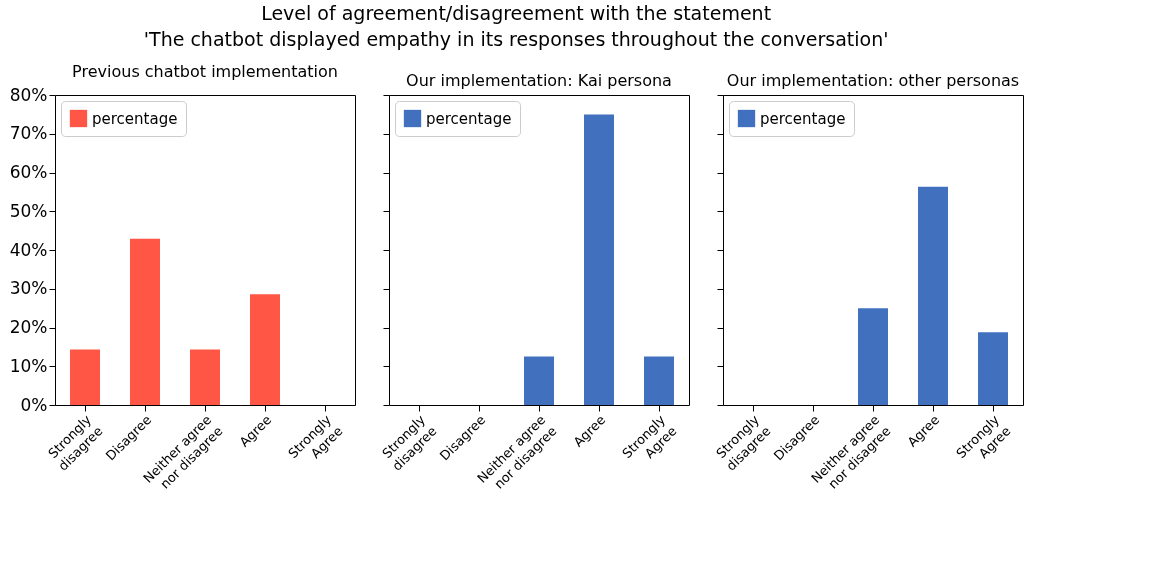 Image resolution: width=1151 pixels, height=570 pixels. Describe the element at coordinates (516, 12) in the screenshot. I see `text: Level of agreement/disagreement with the statement` at that location.